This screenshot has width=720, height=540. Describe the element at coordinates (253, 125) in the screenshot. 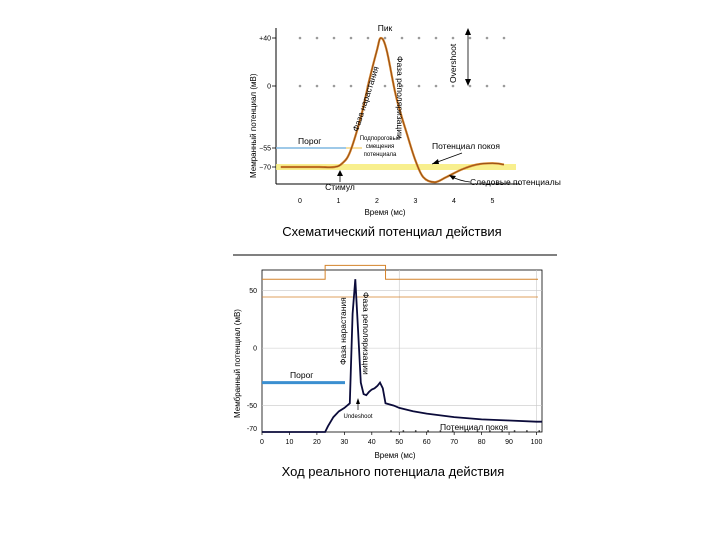

I see `top-y-label: Мемранный потенциал (мВ)` at that location.